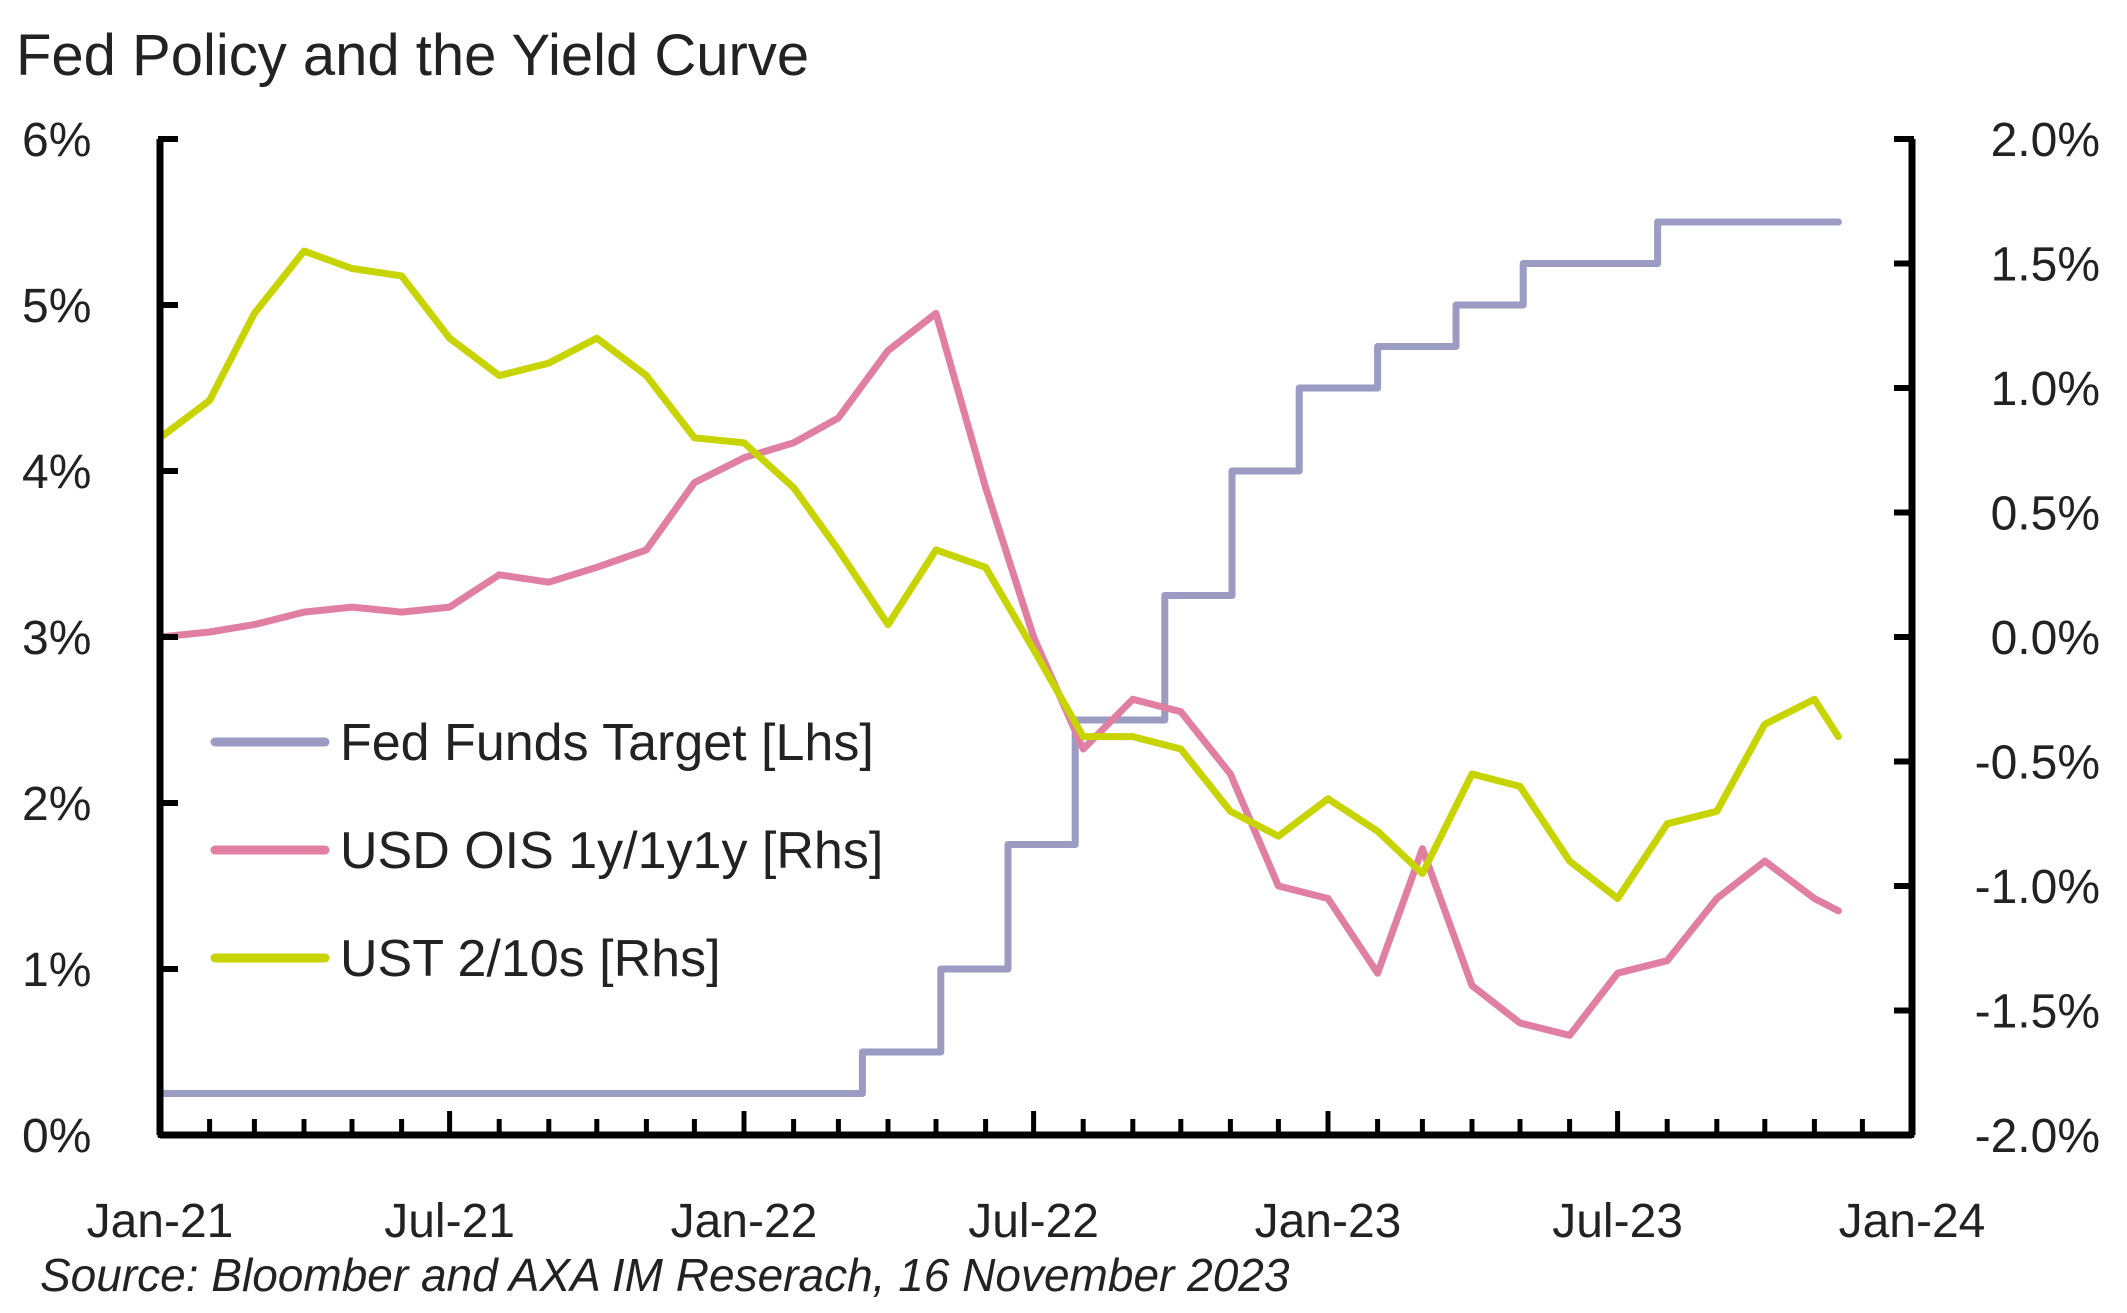  Describe the element at coordinates (56, 970) in the screenshot. I see `y-left-tick-label: 1%` at that location.